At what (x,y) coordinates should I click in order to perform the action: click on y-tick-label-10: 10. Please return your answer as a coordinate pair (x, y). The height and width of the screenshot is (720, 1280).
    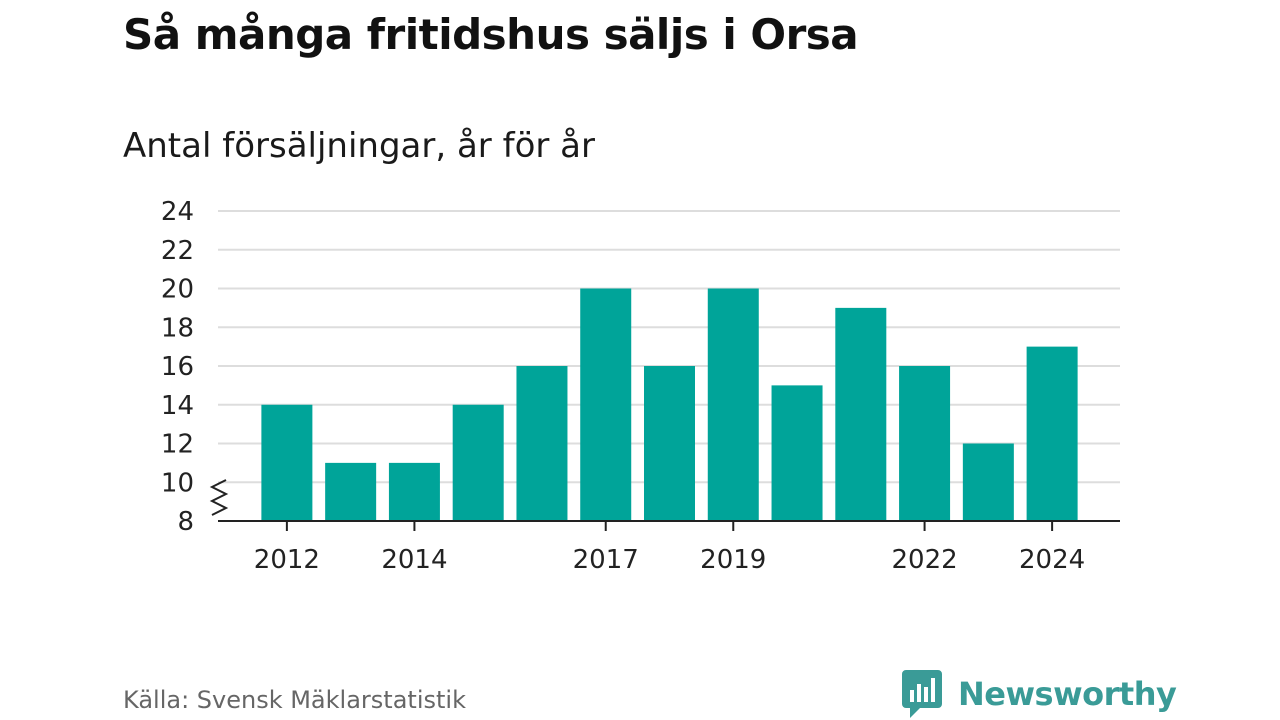
    Looking at the image, I should click on (177, 483).